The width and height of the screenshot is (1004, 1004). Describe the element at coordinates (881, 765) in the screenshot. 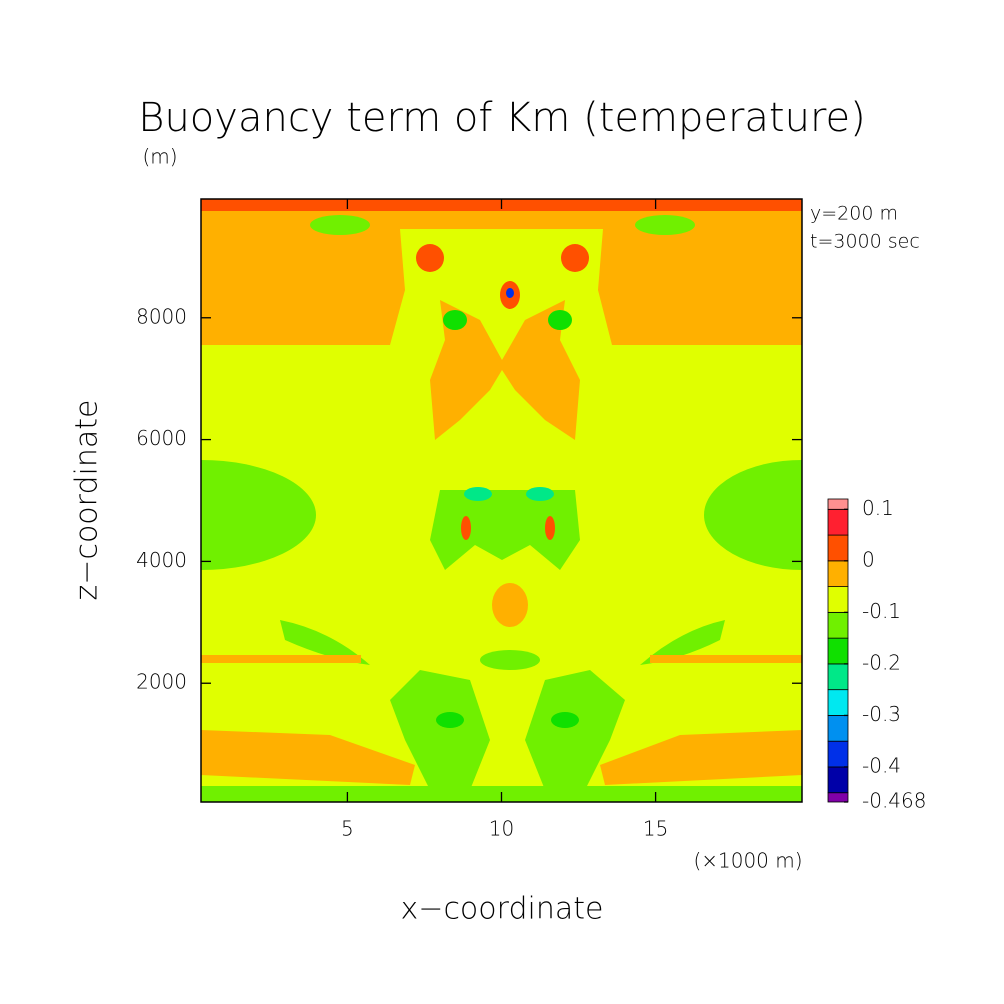

I see `colorbar-tick-label: -0.4` at that location.